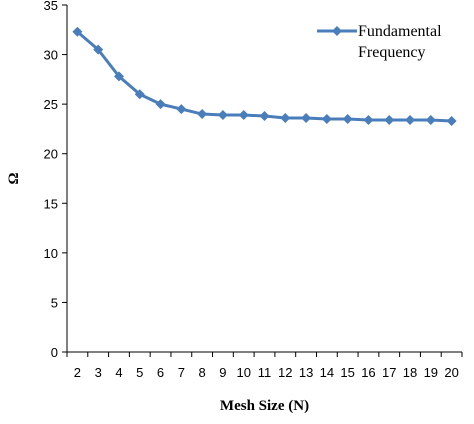  What do you see at coordinates (139, 372) in the screenshot?
I see `x-tick-label: 5` at bounding box center [139, 372].